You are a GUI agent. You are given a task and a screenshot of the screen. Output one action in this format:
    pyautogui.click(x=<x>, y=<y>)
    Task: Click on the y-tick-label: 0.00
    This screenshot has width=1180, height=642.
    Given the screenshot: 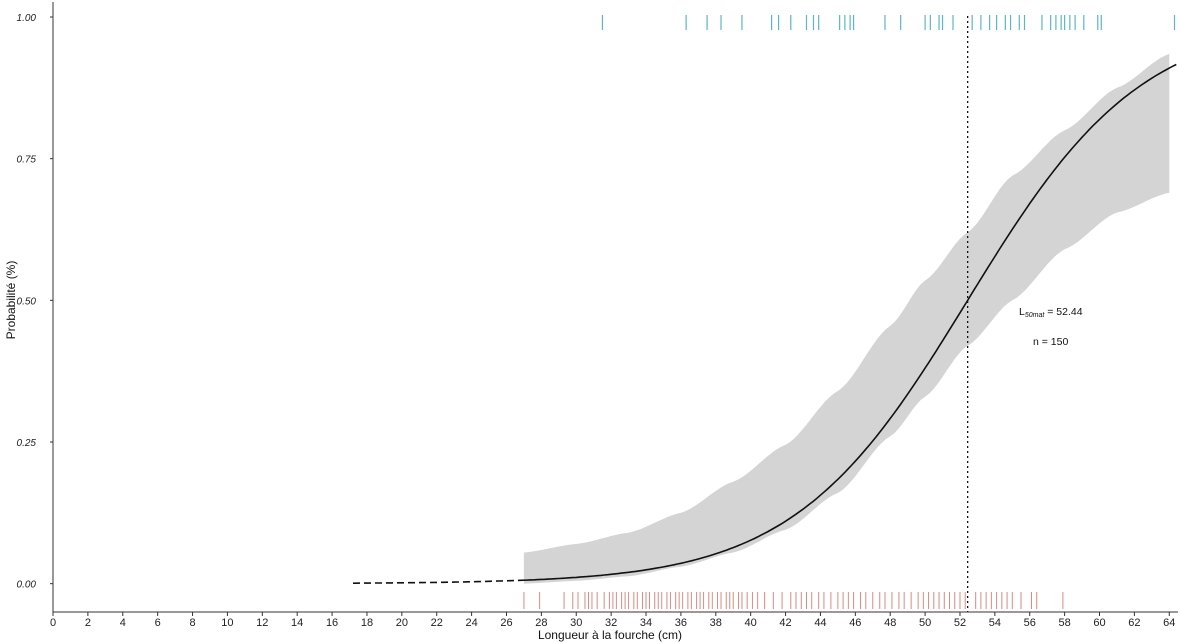 What is the action you would take?
    pyautogui.click(x=27, y=585)
    